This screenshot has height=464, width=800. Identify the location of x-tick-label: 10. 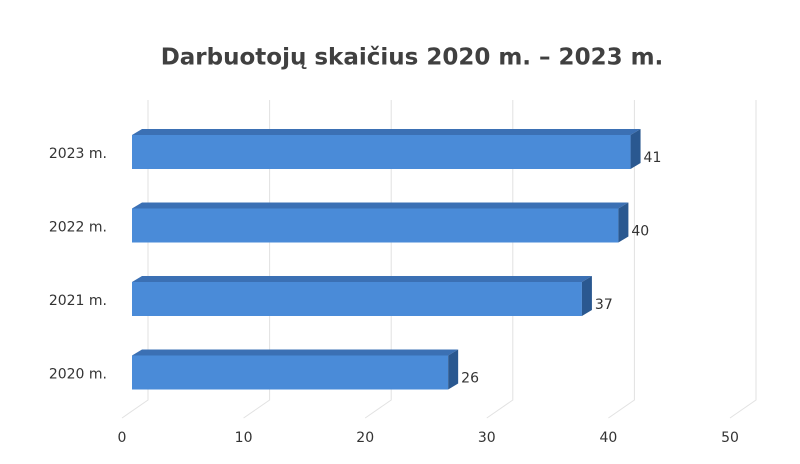
(244, 438).